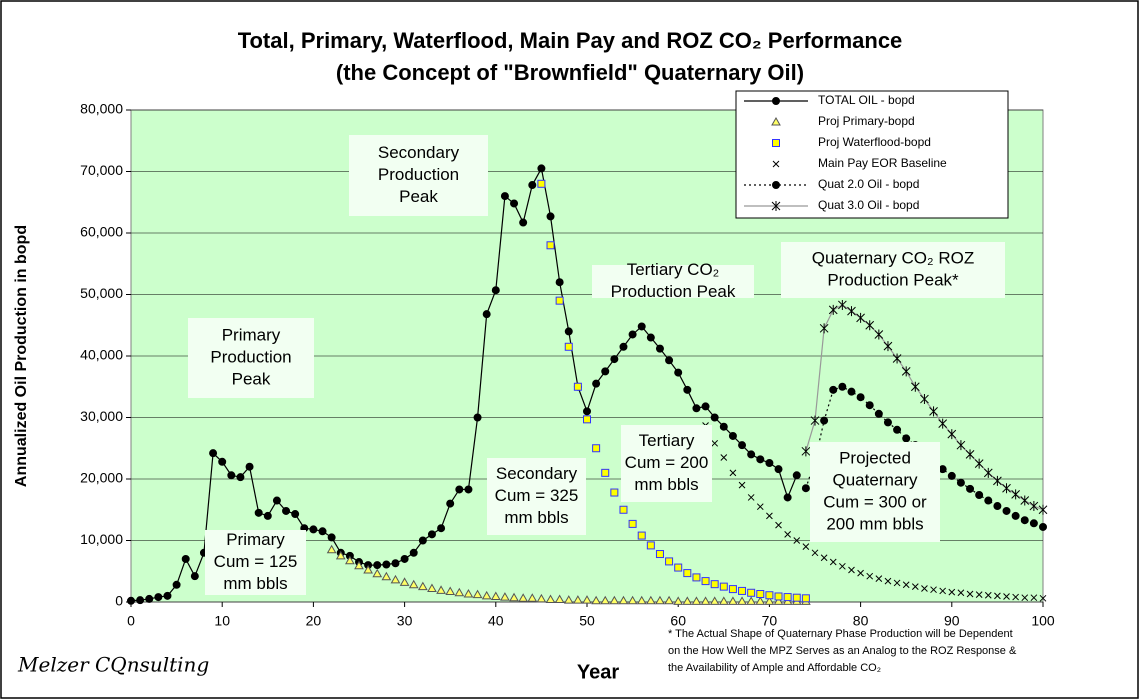 The image size is (1140, 700). I want to click on annotation-text: Tertiary CO₂, so click(673, 269).